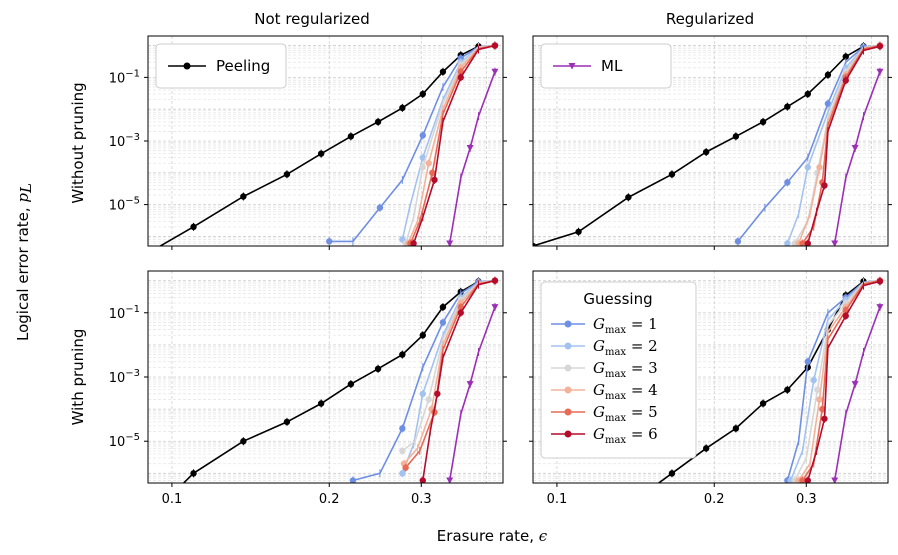  I want to click on legend-entry-G1: Gmax = 1, so click(625, 325).